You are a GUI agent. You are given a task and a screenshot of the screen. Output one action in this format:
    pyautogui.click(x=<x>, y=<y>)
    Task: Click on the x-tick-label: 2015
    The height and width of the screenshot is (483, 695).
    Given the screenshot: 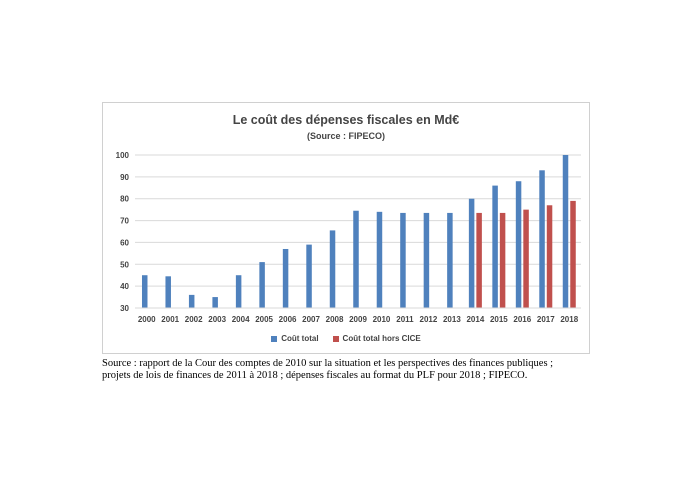 What is the action you would take?
    pyautogui.click(x=499, y=319)
    